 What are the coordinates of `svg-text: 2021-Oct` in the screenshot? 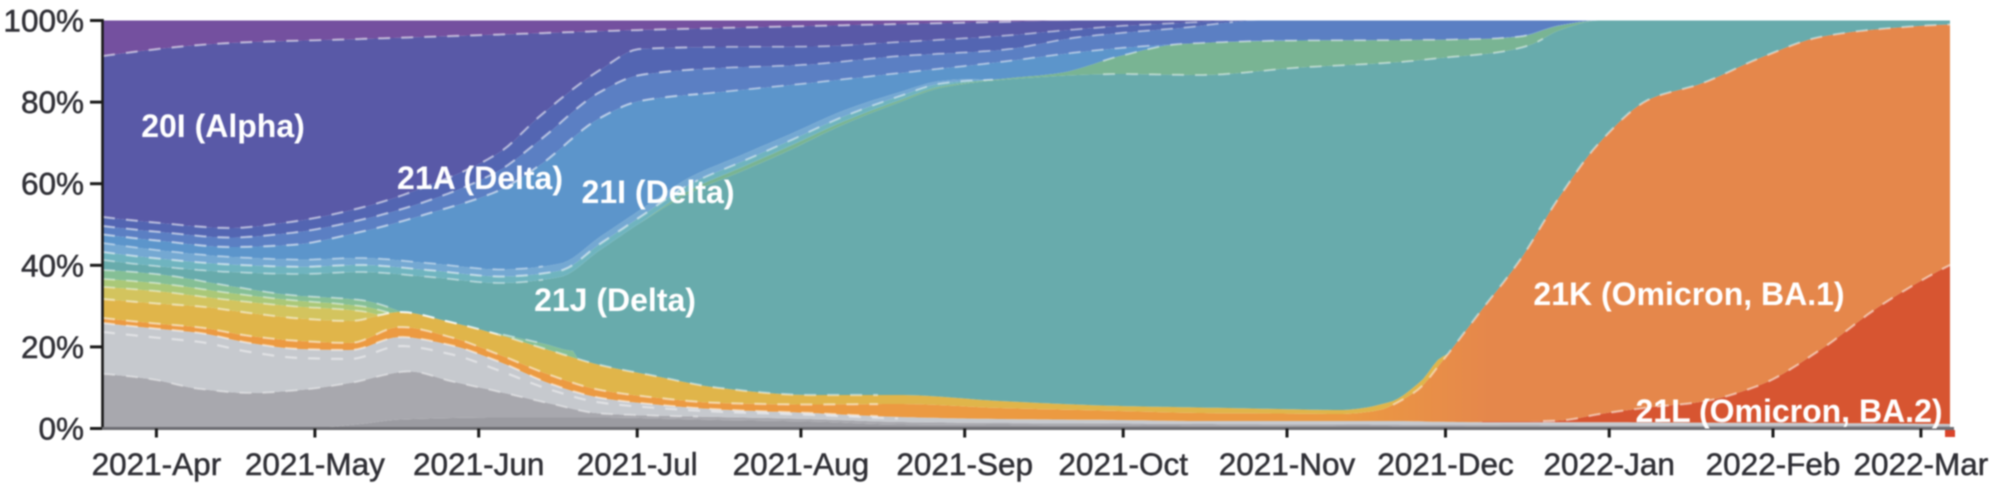 It's located at (1123, 464).